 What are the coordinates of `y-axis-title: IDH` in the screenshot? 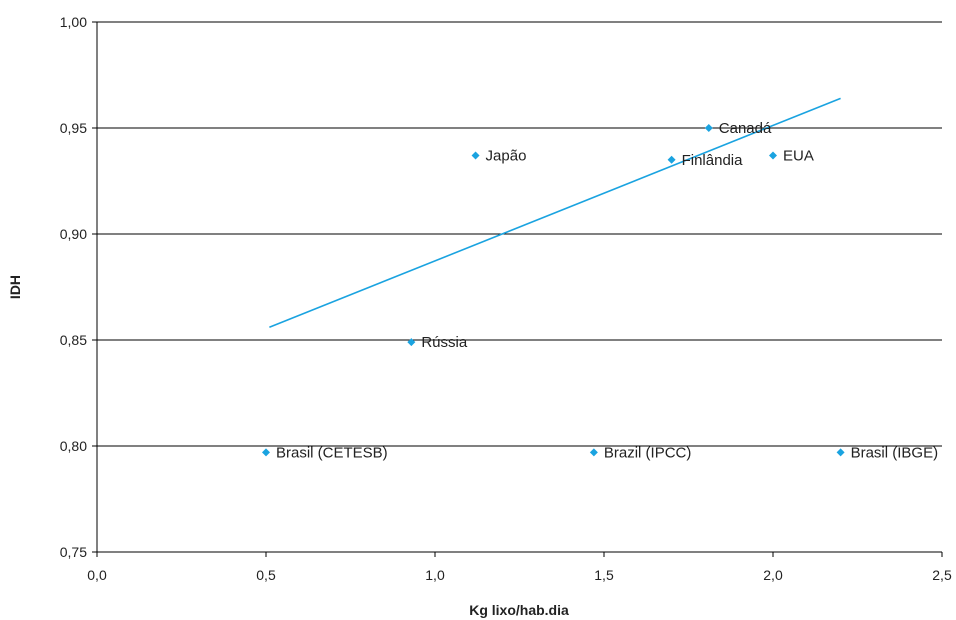 It's located at (15, 287).